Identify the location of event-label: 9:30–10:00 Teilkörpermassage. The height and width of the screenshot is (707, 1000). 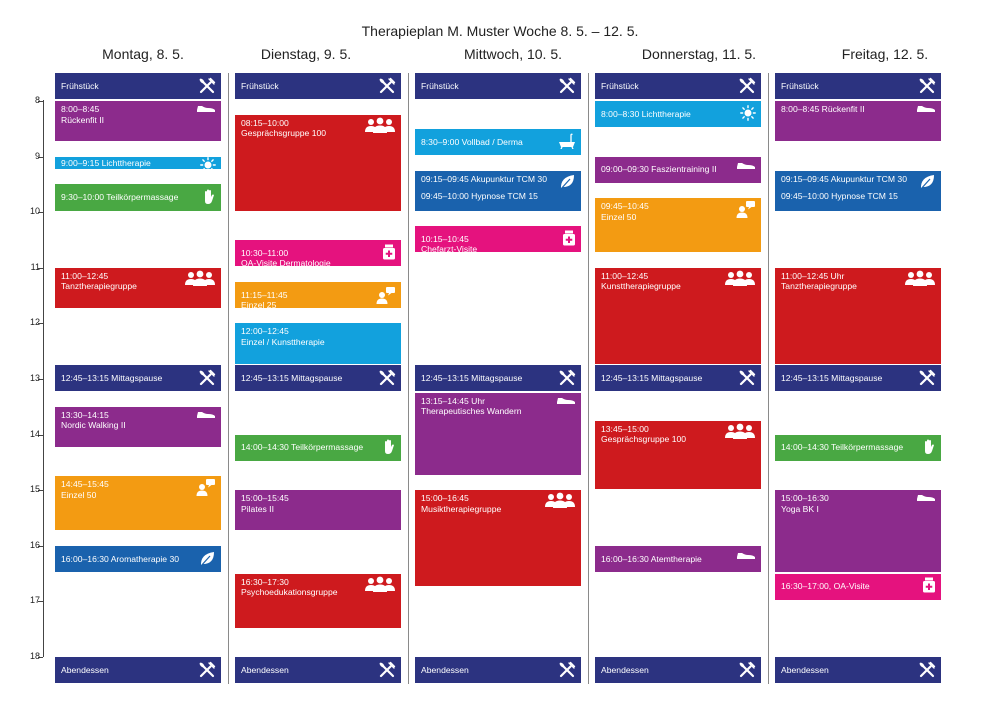
(120, 197).